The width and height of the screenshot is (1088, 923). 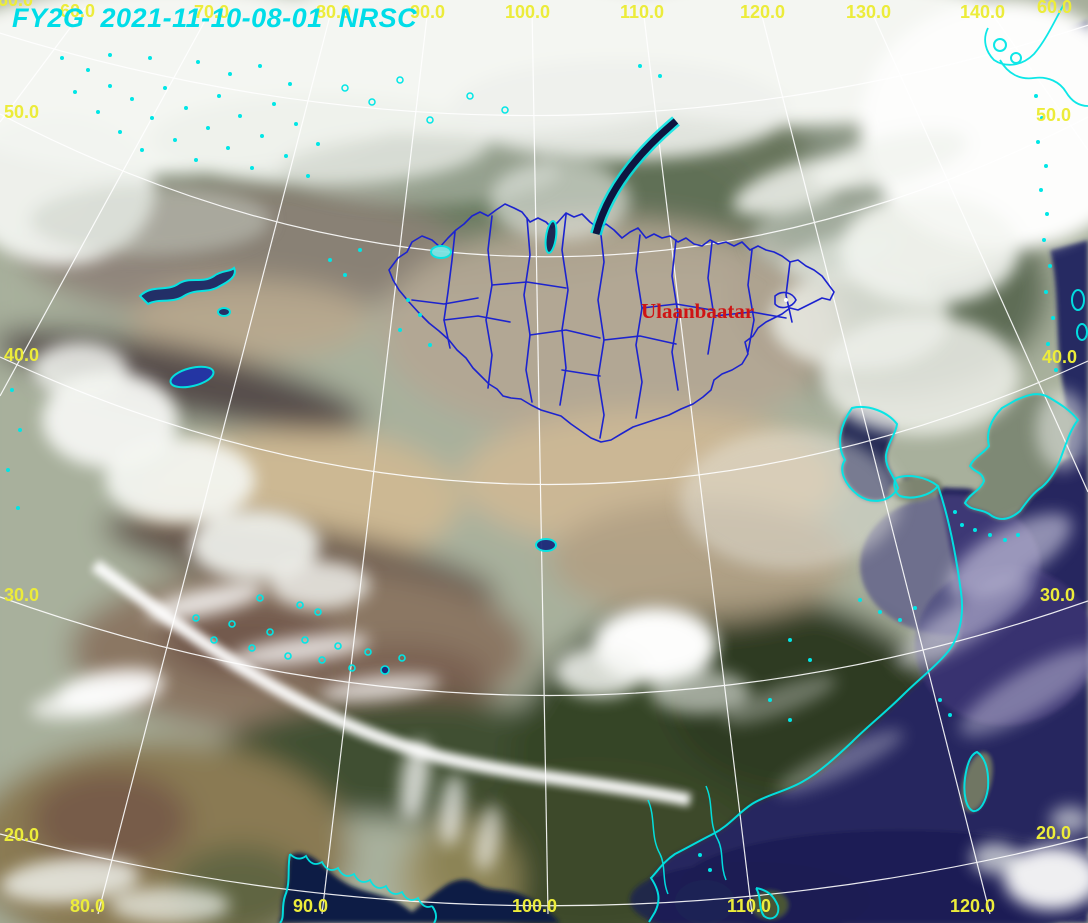 What do you see at coordinates (187, 286) in the screenshot?
I see `lake-balkhash` at bounding box center [187, 286].